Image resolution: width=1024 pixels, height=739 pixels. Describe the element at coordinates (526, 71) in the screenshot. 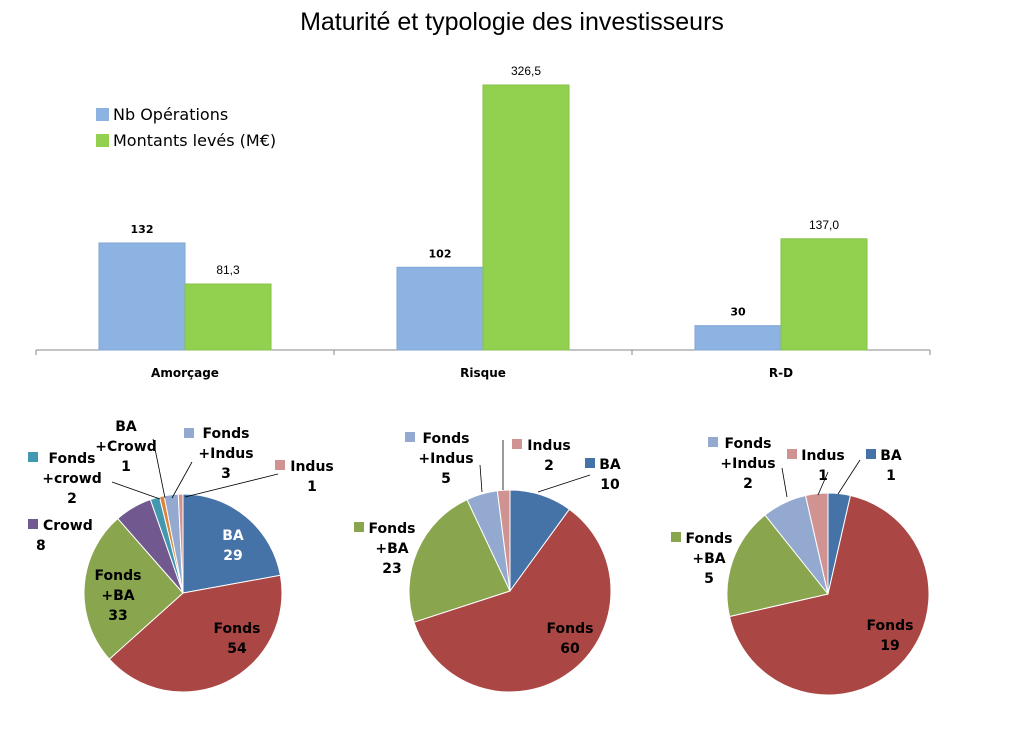

I see `bar-data-label: 326,5` at that location.